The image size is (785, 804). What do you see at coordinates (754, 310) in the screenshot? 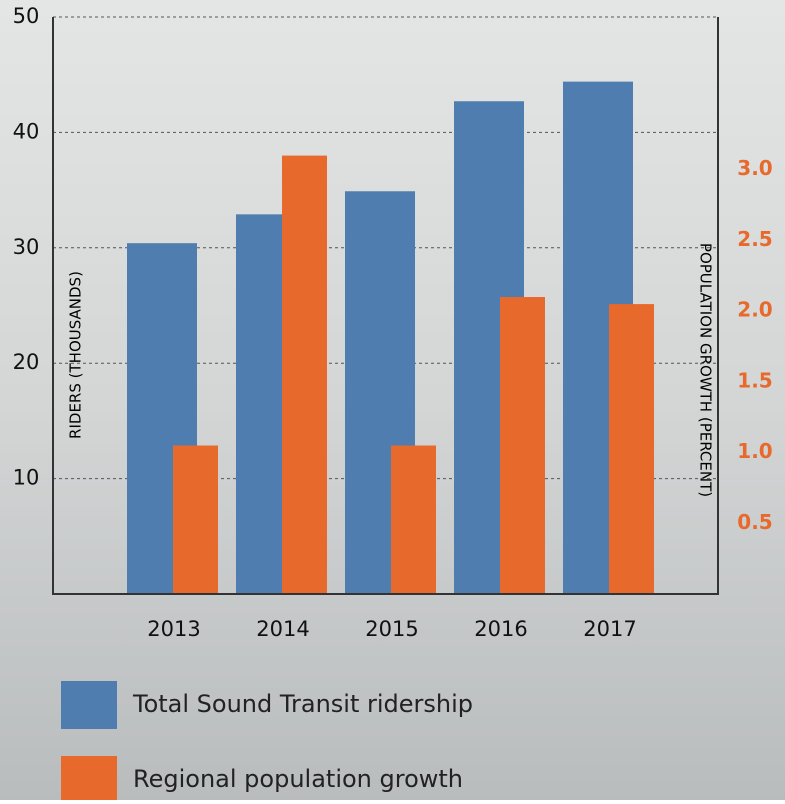
I see `y2-tick-label: 2.0` at bounding box center [754, 310].